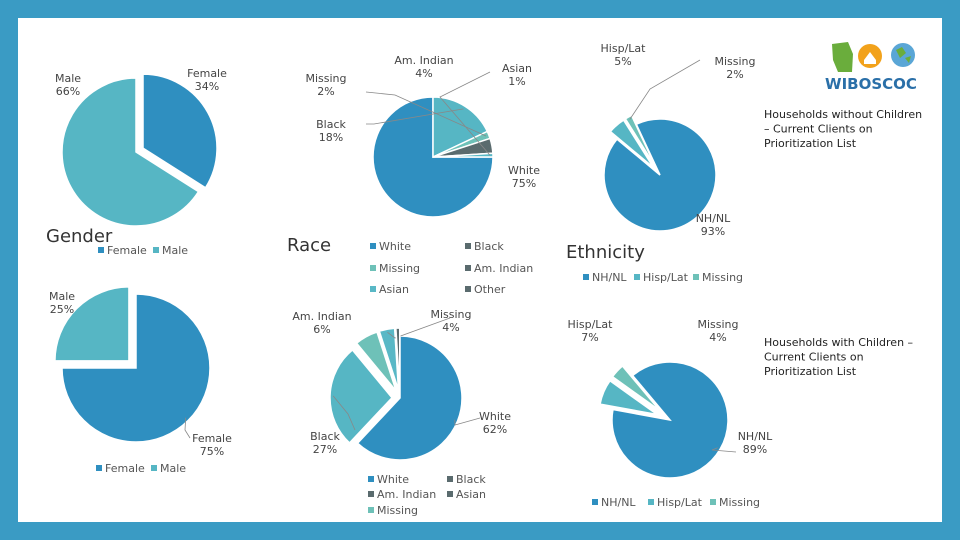  I want to click on gender-bottom-legend-swatch-female, so click(99, 468).